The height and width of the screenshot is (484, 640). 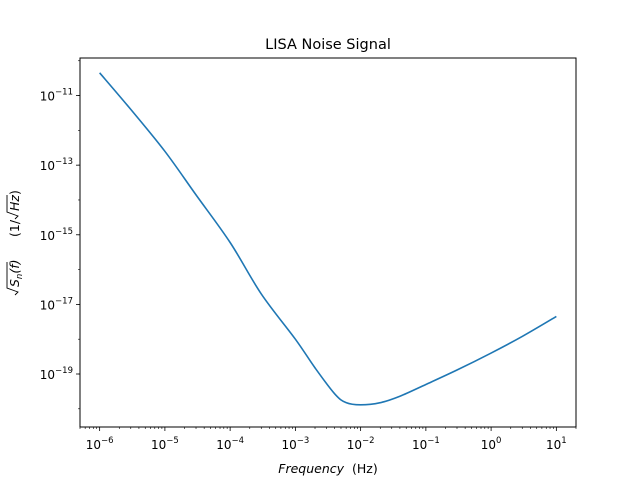 I want to click on y-label-sqrt-sign, so click(x=12, y=279).